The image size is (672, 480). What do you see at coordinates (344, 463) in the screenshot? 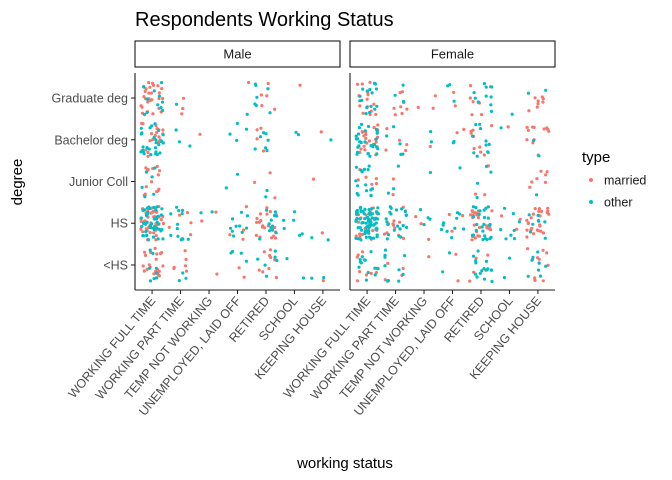
I see `x-axis-title: working status` at bounding box center [344, 463].